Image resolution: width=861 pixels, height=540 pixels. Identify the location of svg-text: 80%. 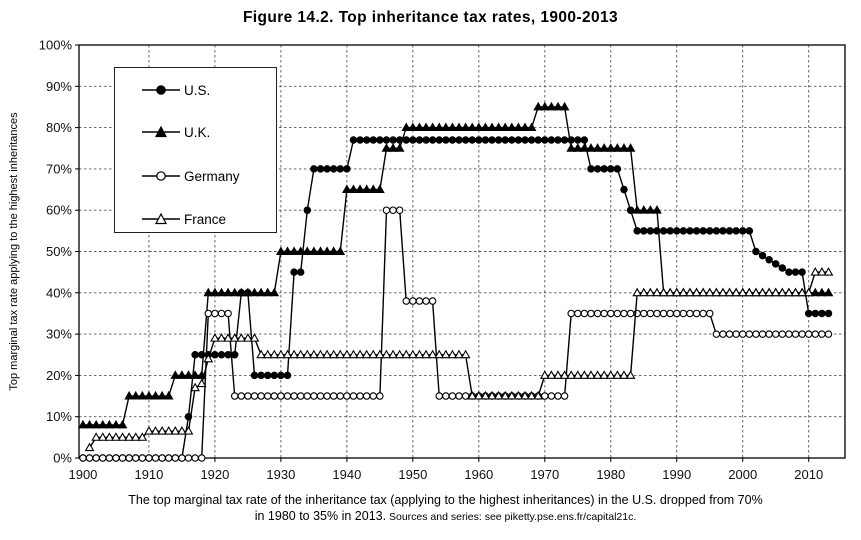
(59, 127).